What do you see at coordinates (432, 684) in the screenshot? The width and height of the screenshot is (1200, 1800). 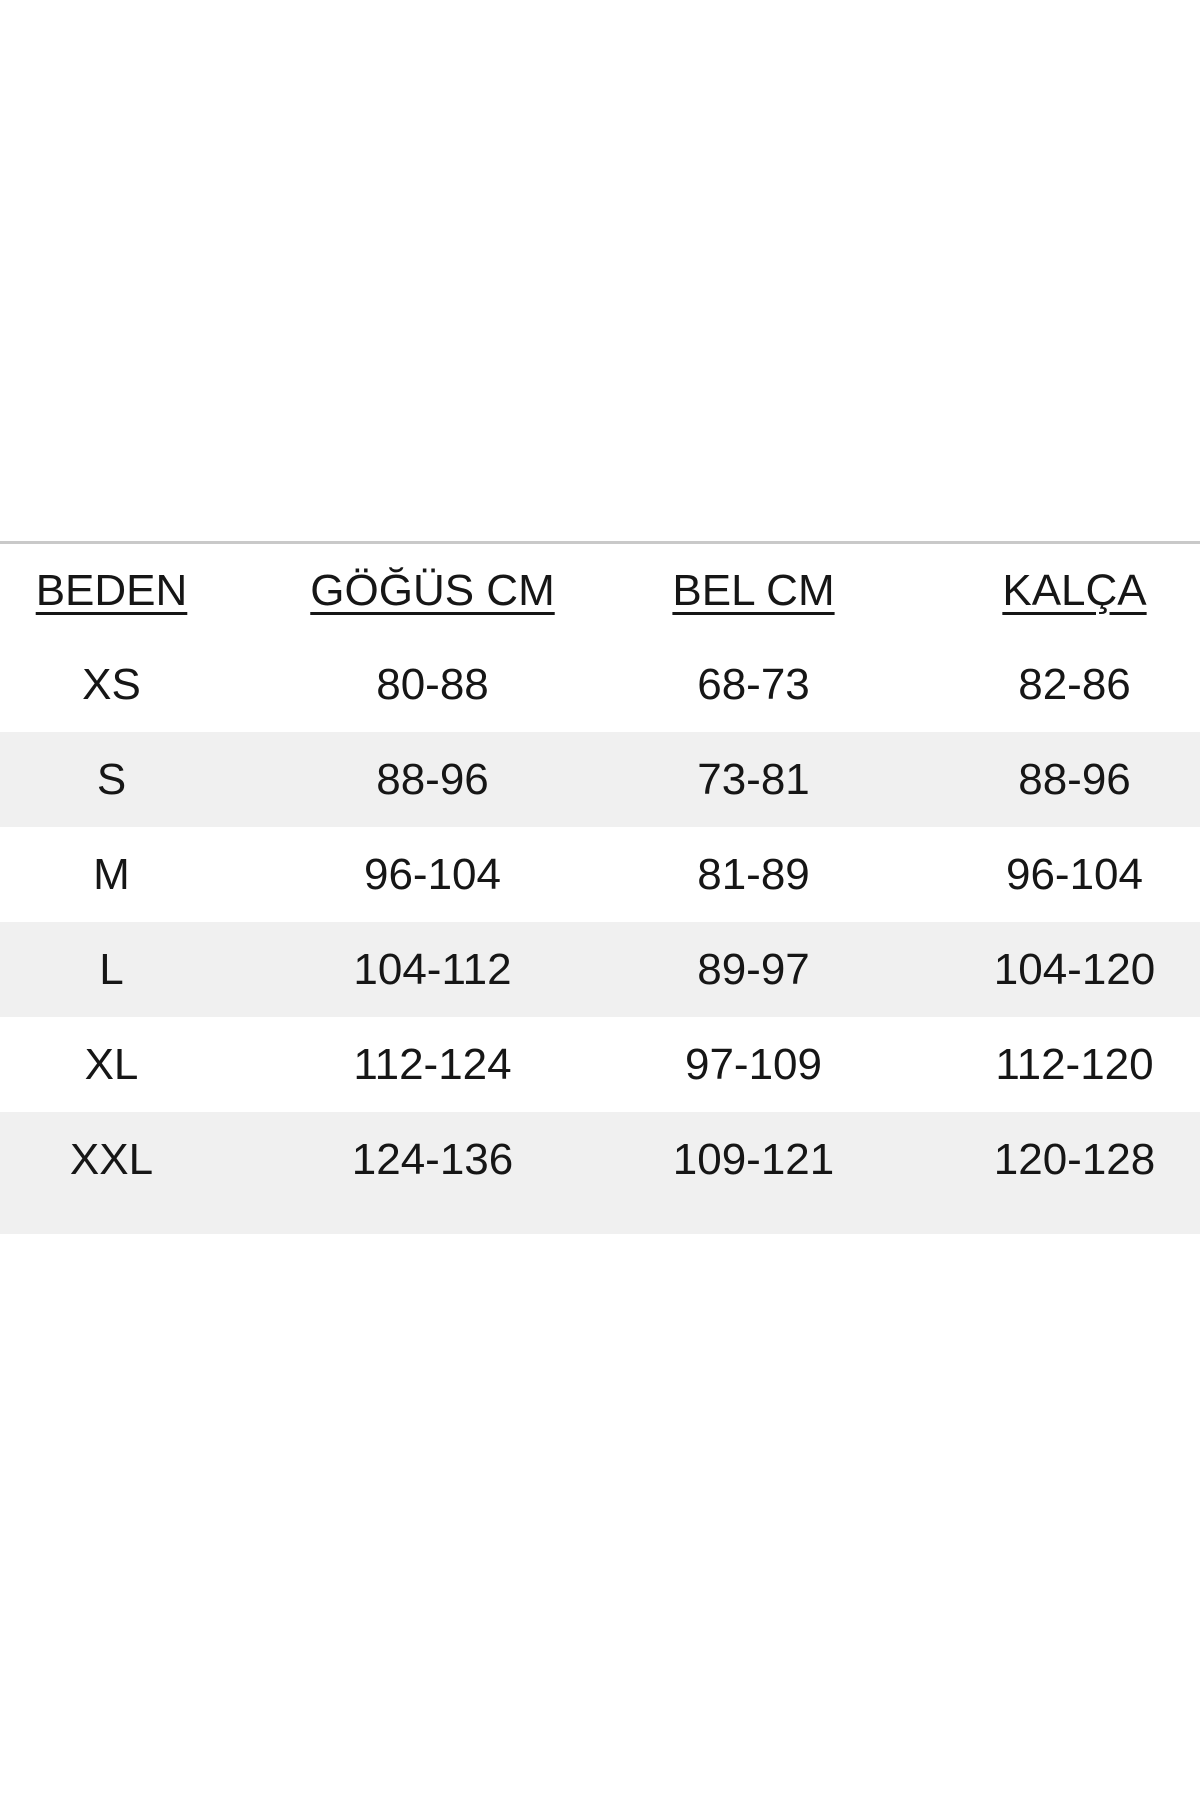 I see `chest-cell: 80-88` at bounding box center [432, 684].